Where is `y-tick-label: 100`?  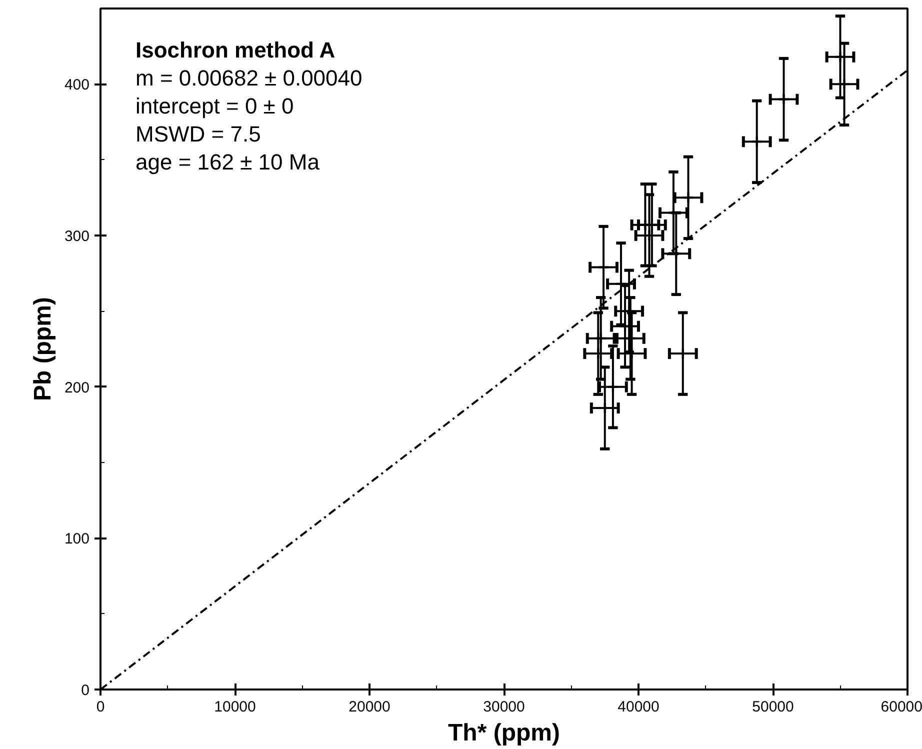 y-tick-label: 100 is located at coordinates (77, 539).